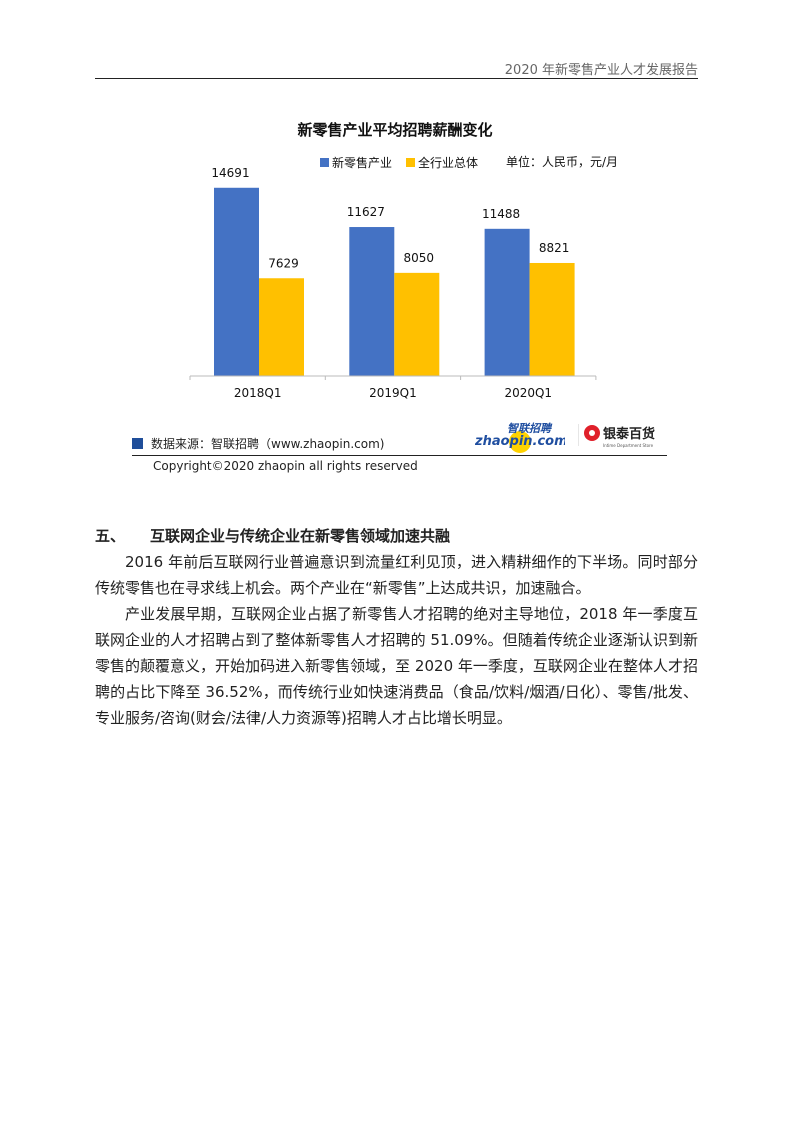 This screenshot has width=793, height=1122. What do you see at coordinates (394, 130) in the screenshot?
I see `chart-title: 新零售产业平均招聘薪酬变化` at bounding box center [394, 130].